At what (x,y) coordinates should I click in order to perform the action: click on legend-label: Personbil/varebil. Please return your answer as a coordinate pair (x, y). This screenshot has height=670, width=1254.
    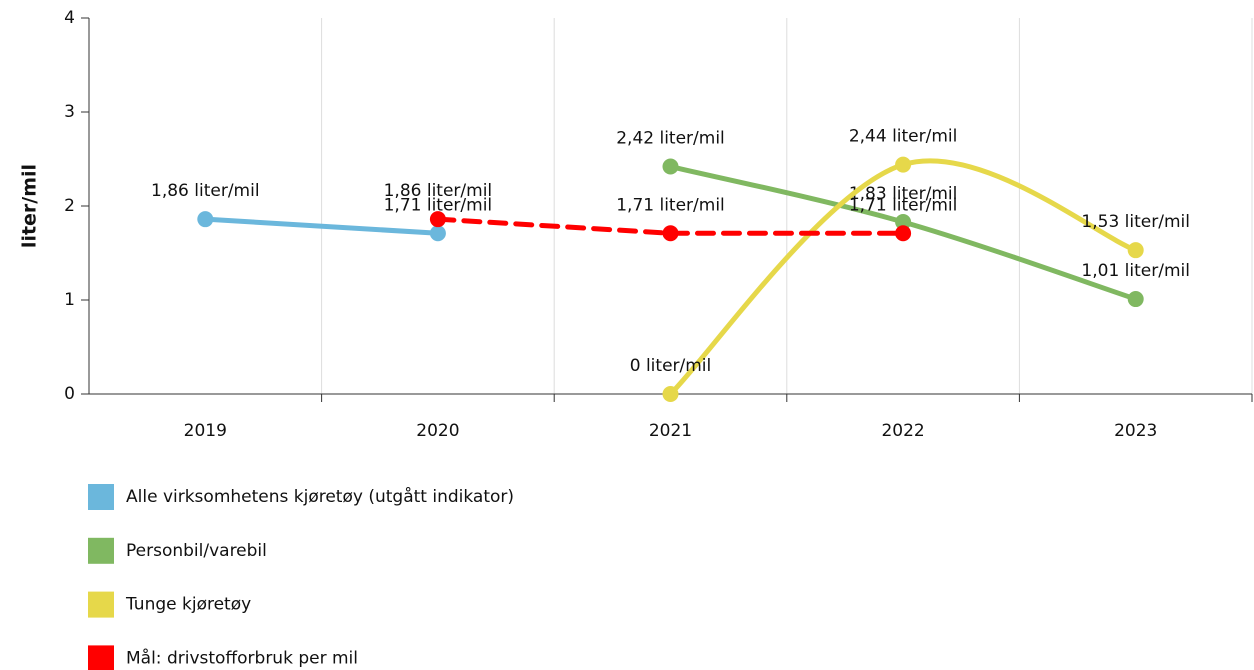
    Looking at the image, I should click on (196, 551).